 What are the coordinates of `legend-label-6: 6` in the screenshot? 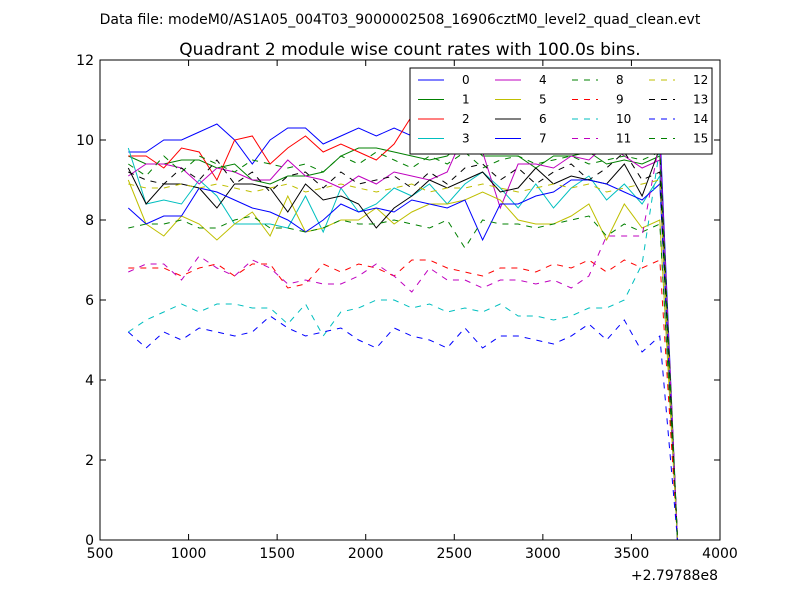 It's located at (543, 119).